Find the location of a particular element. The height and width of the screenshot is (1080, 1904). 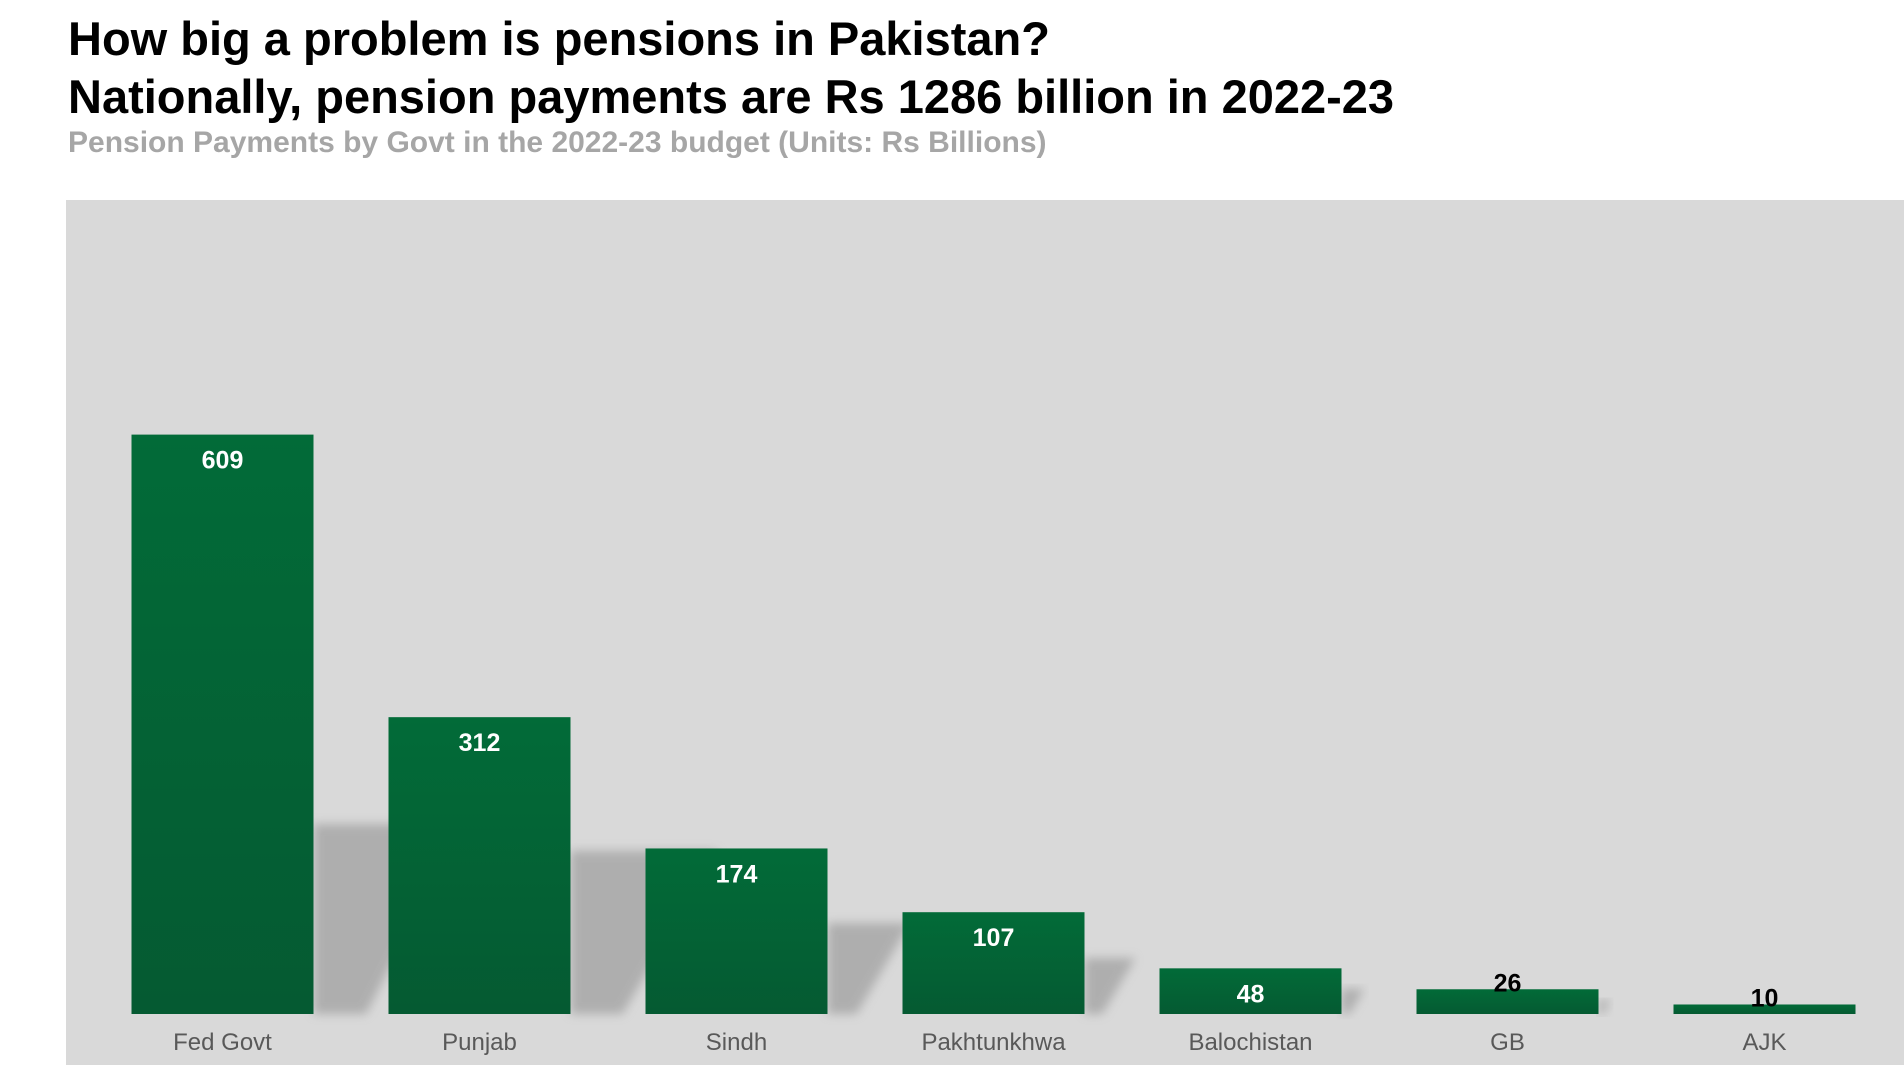

data-label: 107 is located at coordinates (994, 938).